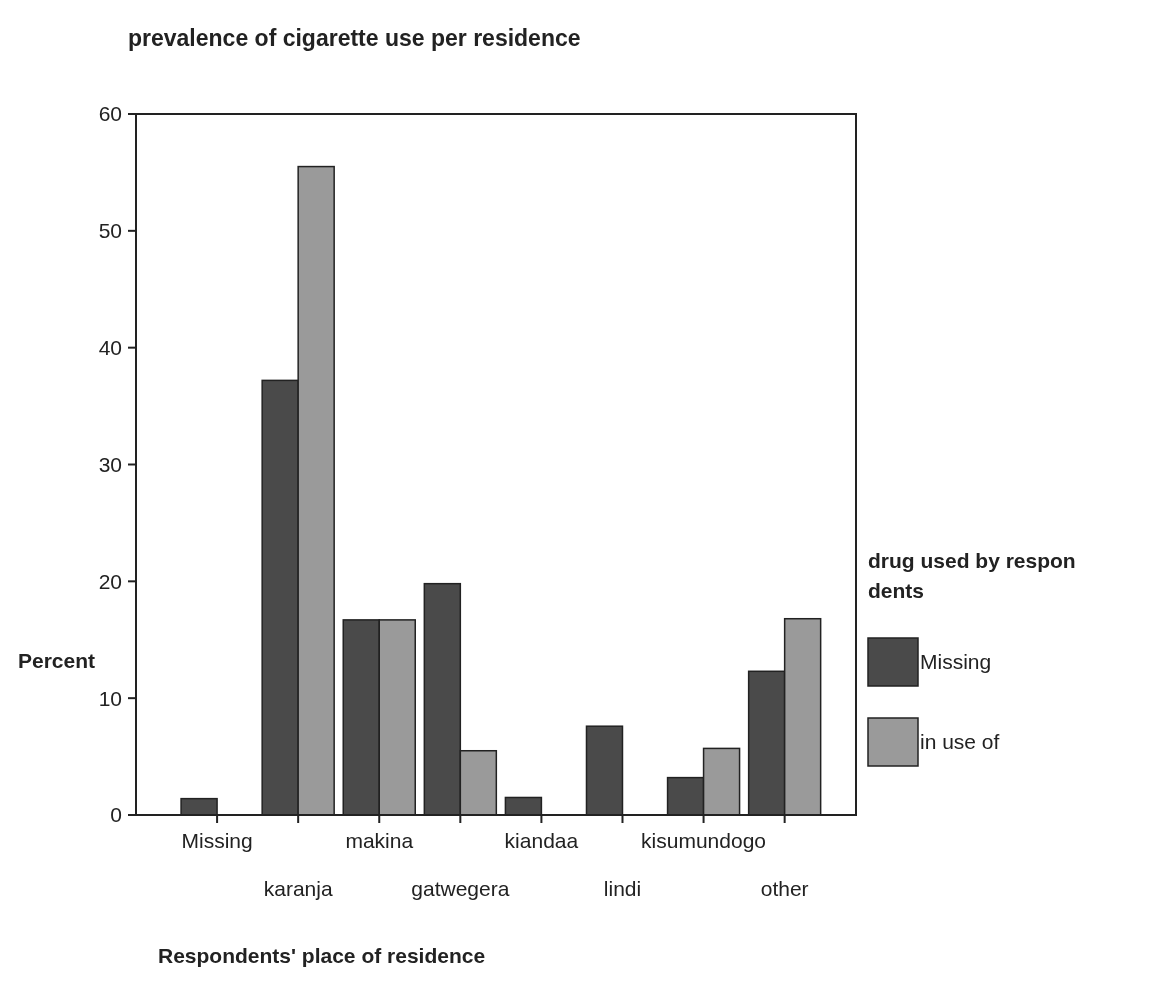 This screenshot has height=990, width=1151. What do you see at coordinates (972, 575) in the screenshot?
I see `legend-title: drug used by respondents` at bounding box center [972, 575].